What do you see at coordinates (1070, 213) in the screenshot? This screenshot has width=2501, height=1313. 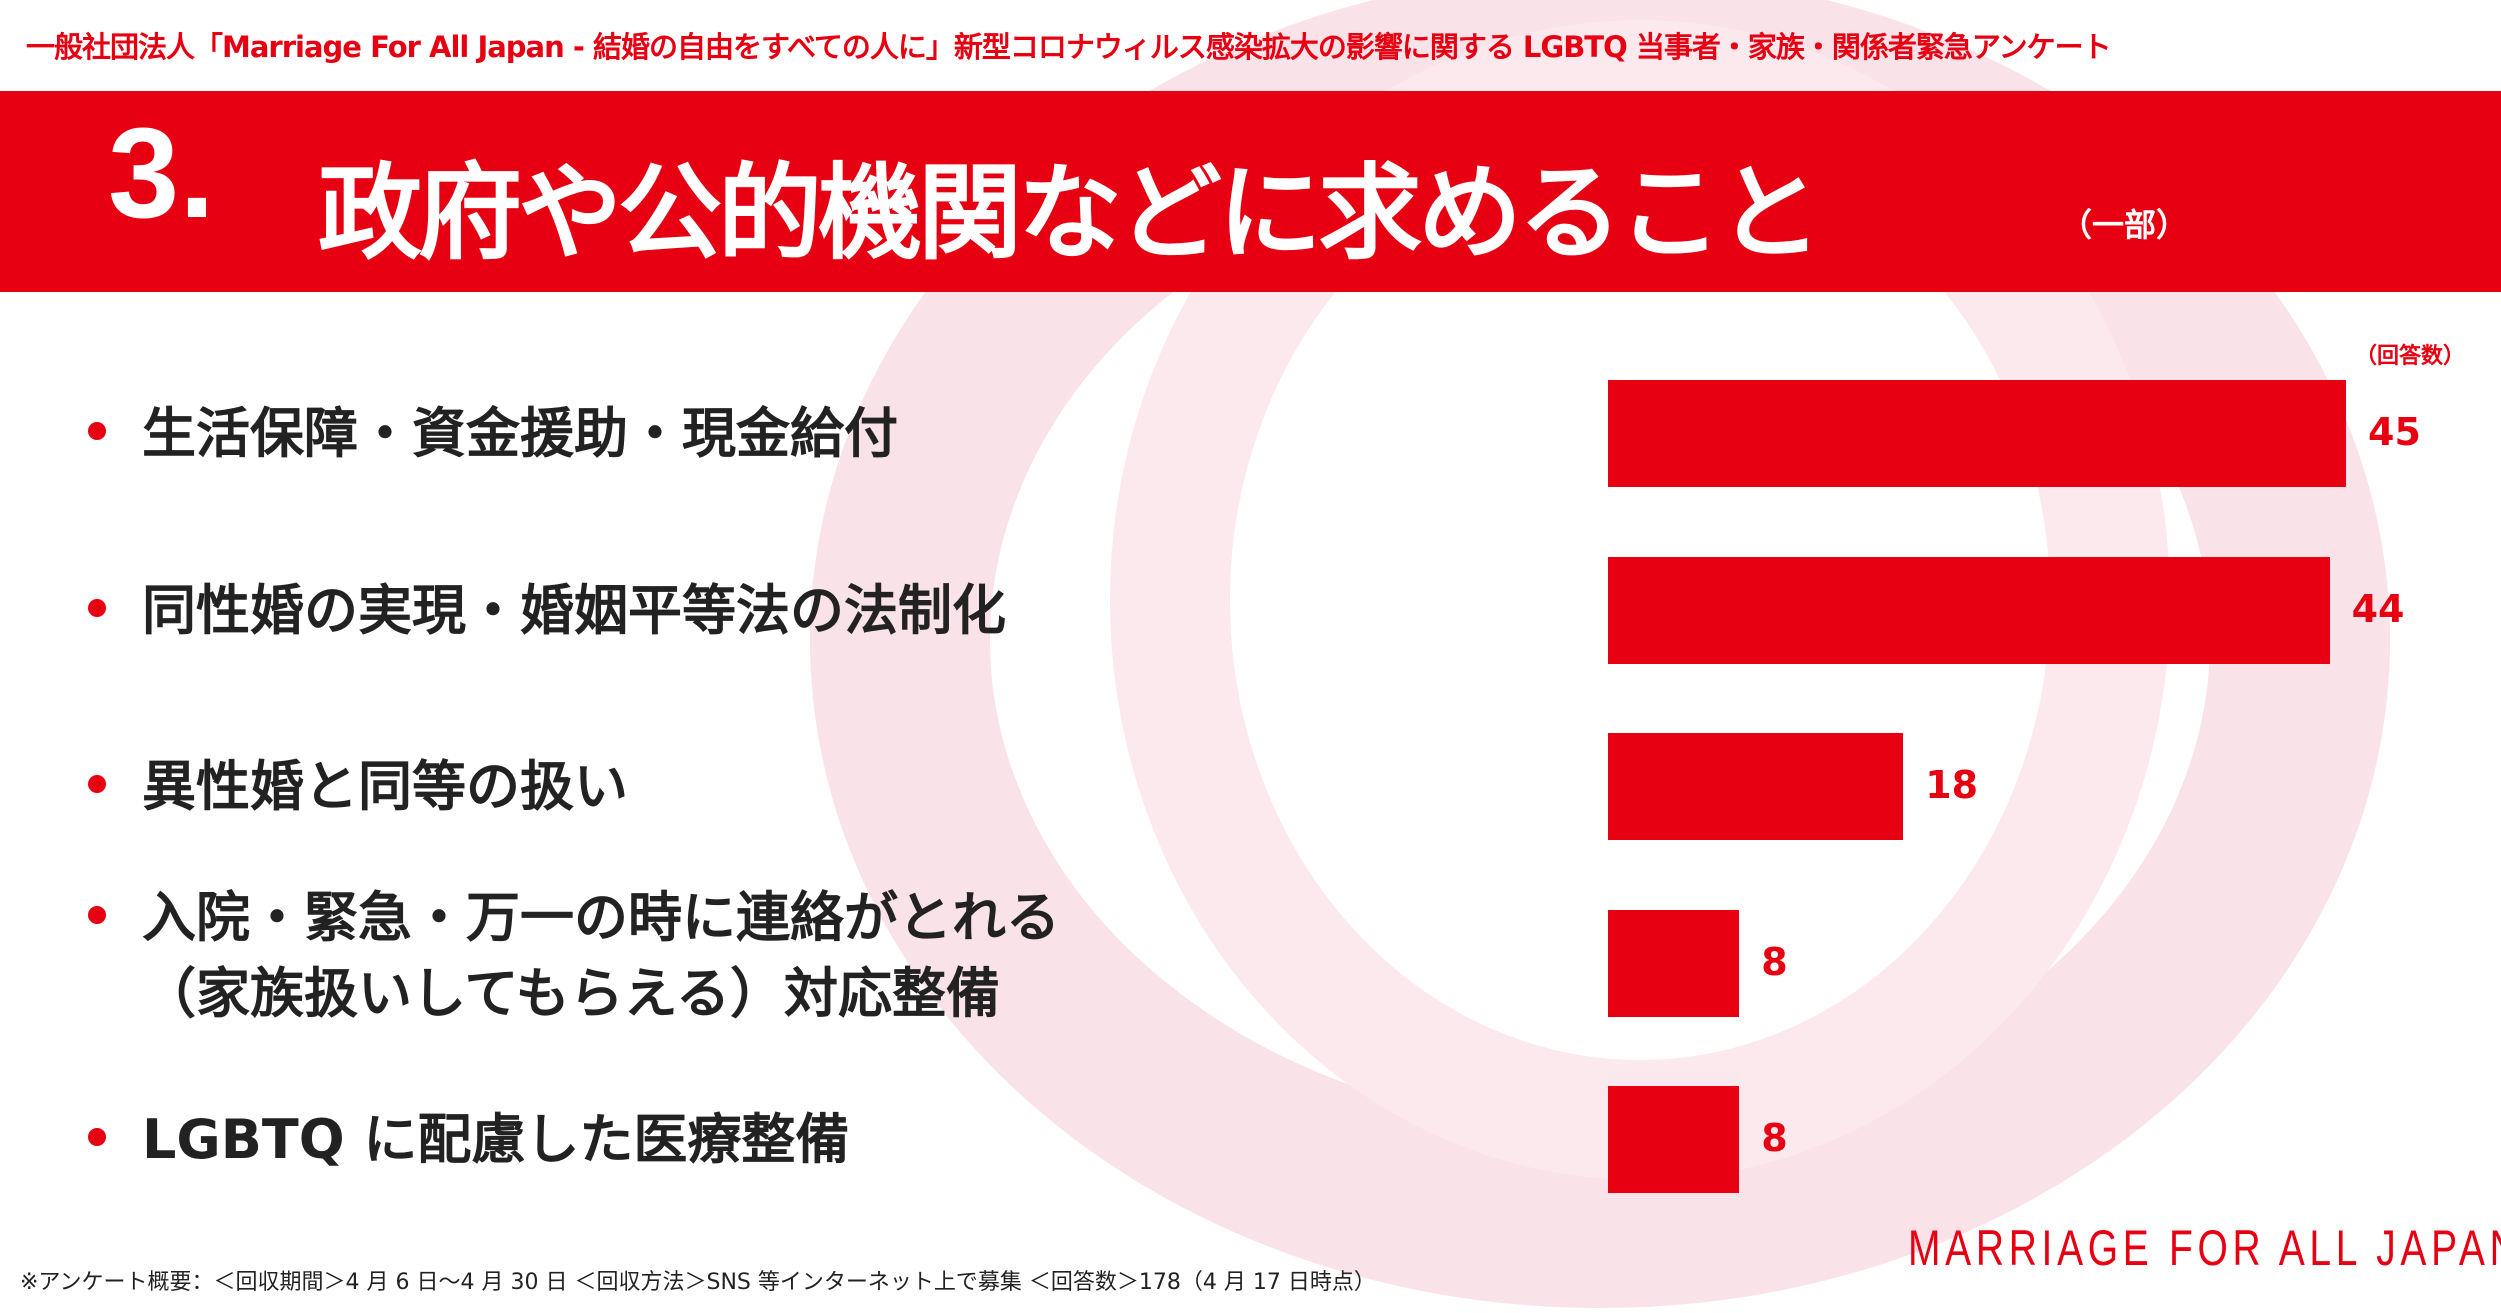 I see `section-title: 政府や公的機関などに求めること` at bounding box center [1070, 213].